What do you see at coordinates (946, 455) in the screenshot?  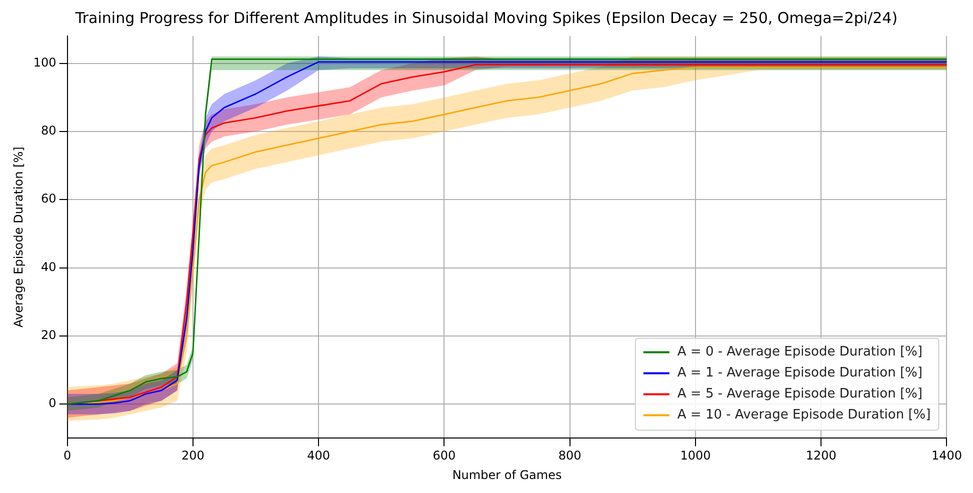 I see `x-tick-label: 1400` at bounding box center [946, 455].